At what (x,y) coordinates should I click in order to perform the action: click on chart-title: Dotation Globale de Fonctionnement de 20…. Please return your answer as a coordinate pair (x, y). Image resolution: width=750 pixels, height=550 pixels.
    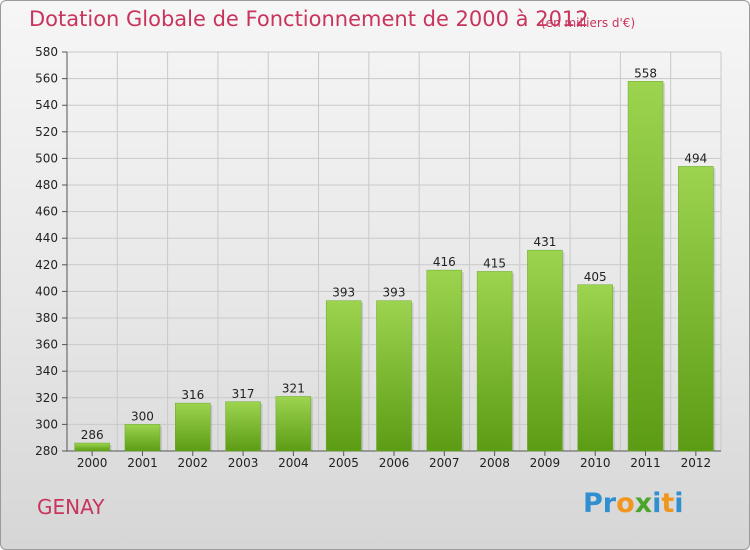
    Looking at the image, I should click on (309, 19).